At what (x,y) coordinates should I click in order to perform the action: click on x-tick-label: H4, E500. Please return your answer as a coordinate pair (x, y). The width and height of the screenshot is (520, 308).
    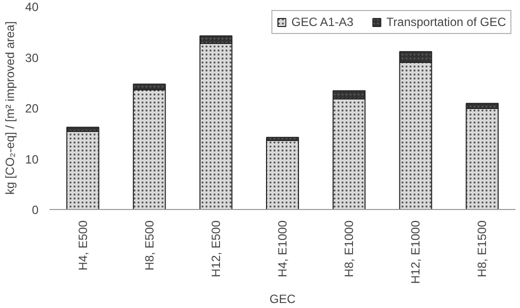
    Looking at the image, I should click on (83, 245).